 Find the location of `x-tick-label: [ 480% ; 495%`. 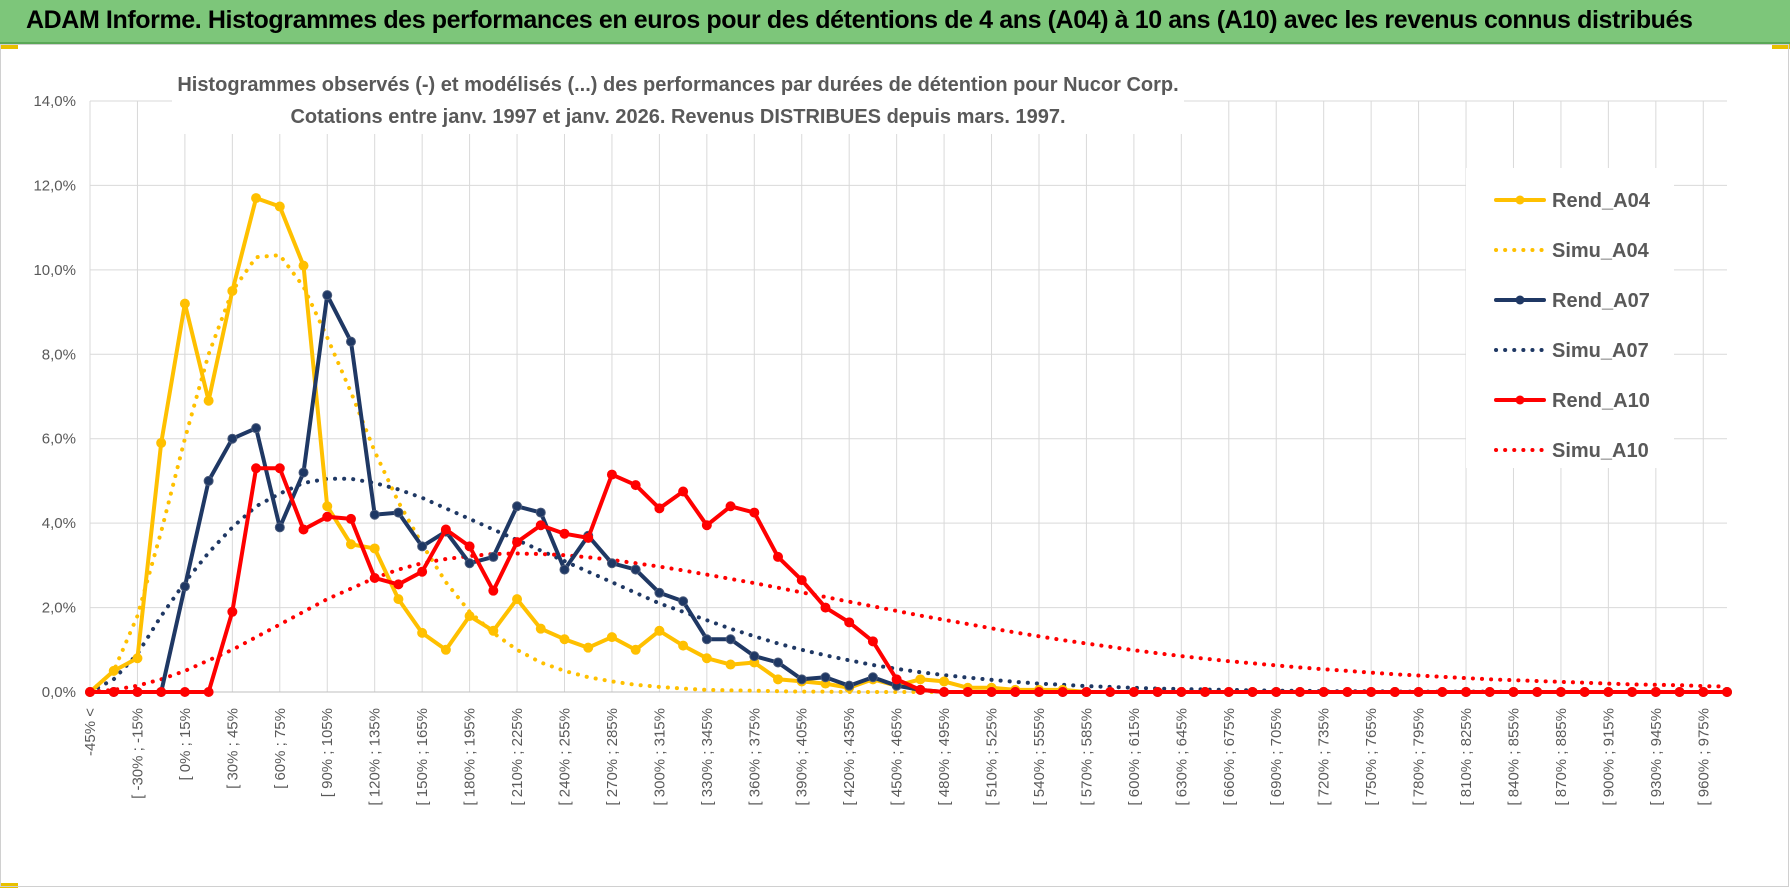

x-tick-label: [ 480% ; 495% is located at coordinates (944, 757).